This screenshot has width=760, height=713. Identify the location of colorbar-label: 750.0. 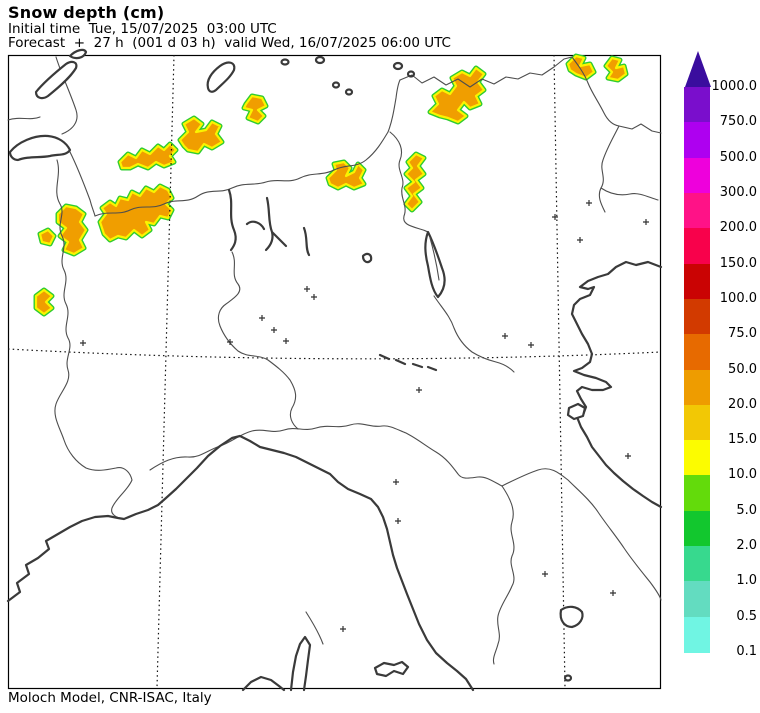
(738, 122).